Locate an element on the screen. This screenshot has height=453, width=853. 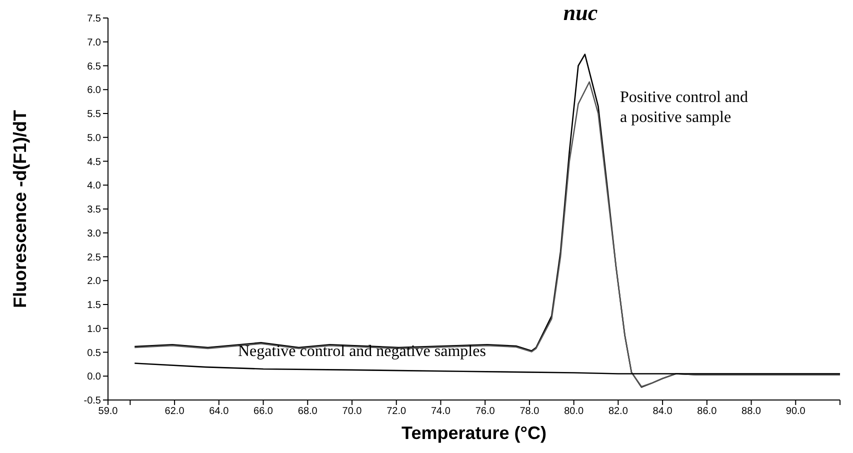
x-tick-label: 62.0 is located at coordinates (174, 412).